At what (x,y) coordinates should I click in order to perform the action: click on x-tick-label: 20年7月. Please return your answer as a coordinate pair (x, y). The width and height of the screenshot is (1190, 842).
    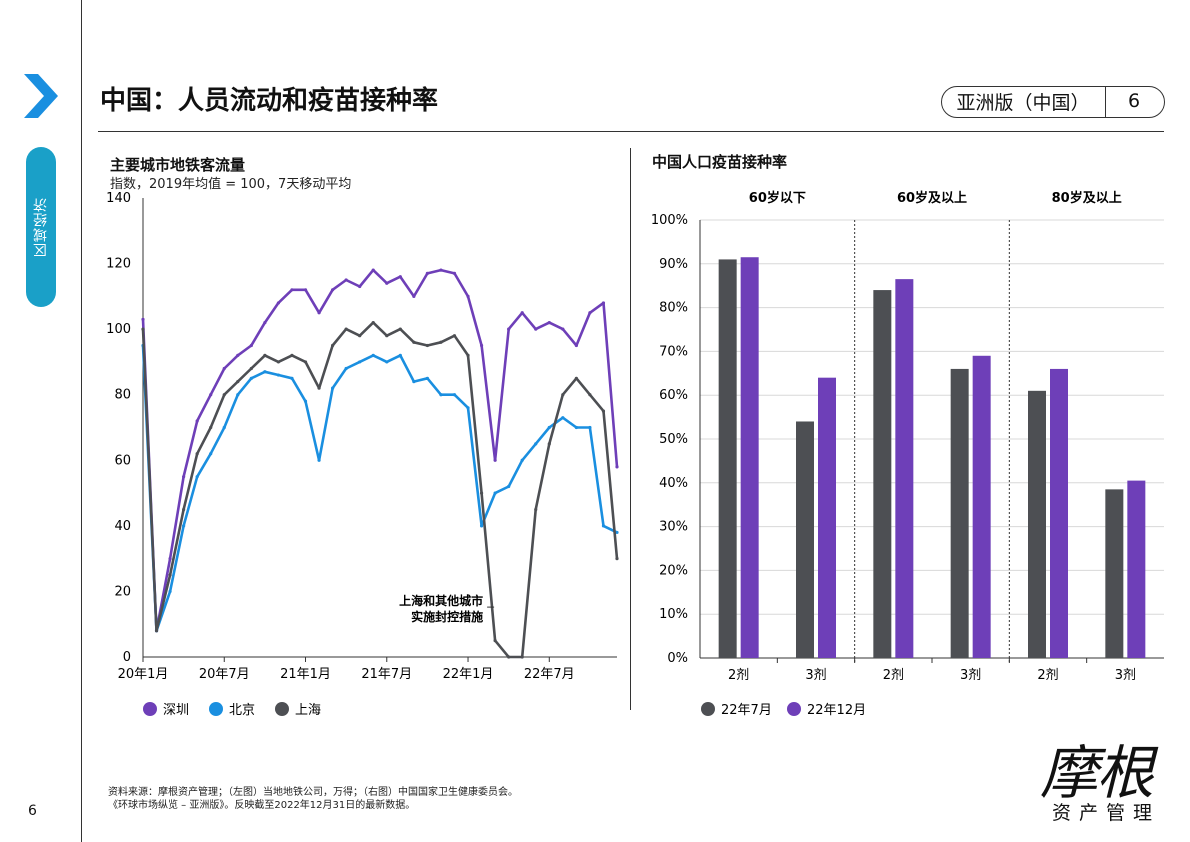
    Looking at the image, I should click on (224, 674).